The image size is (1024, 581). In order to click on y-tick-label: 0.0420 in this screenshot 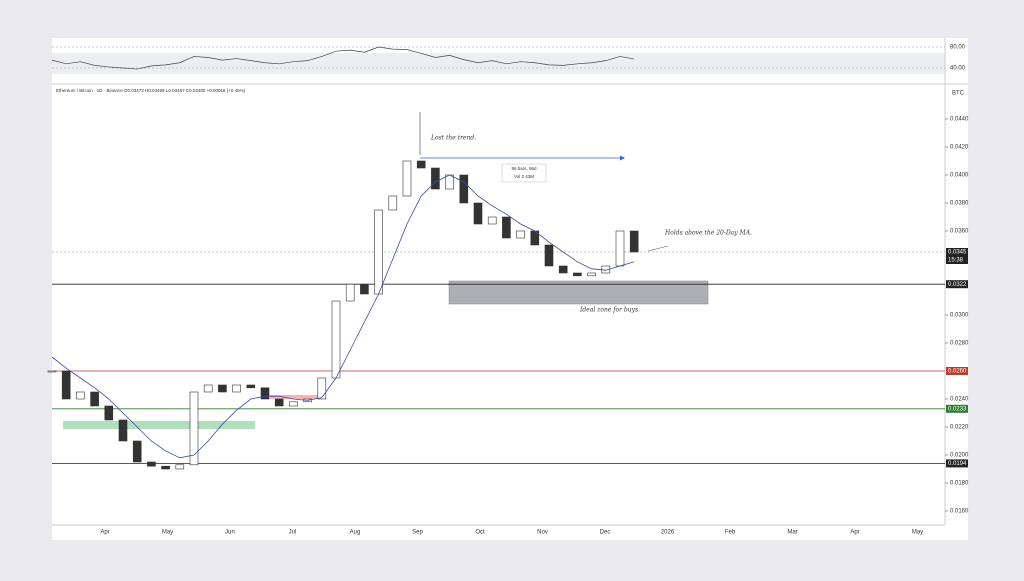, I will do `click(959, 148)`.